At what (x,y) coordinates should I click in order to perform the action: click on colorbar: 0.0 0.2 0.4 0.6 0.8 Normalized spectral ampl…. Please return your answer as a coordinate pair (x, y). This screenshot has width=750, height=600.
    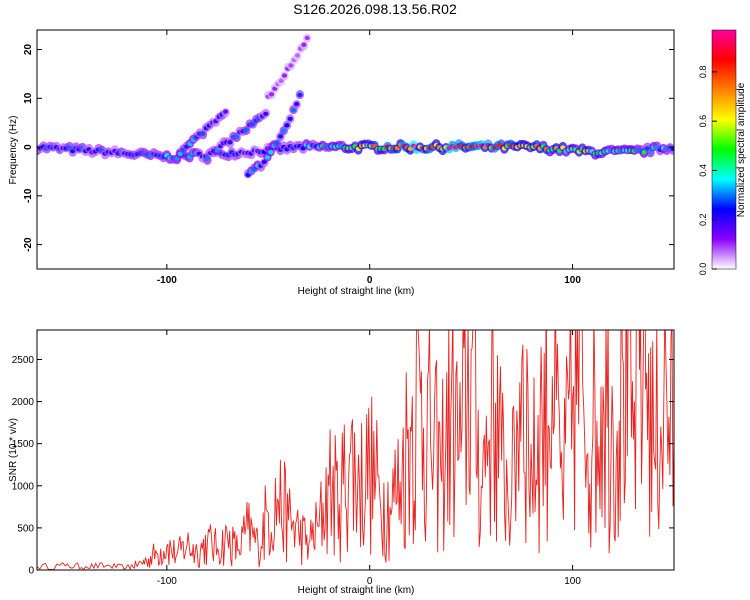
    Looking at the image, I should click on (722, 152).